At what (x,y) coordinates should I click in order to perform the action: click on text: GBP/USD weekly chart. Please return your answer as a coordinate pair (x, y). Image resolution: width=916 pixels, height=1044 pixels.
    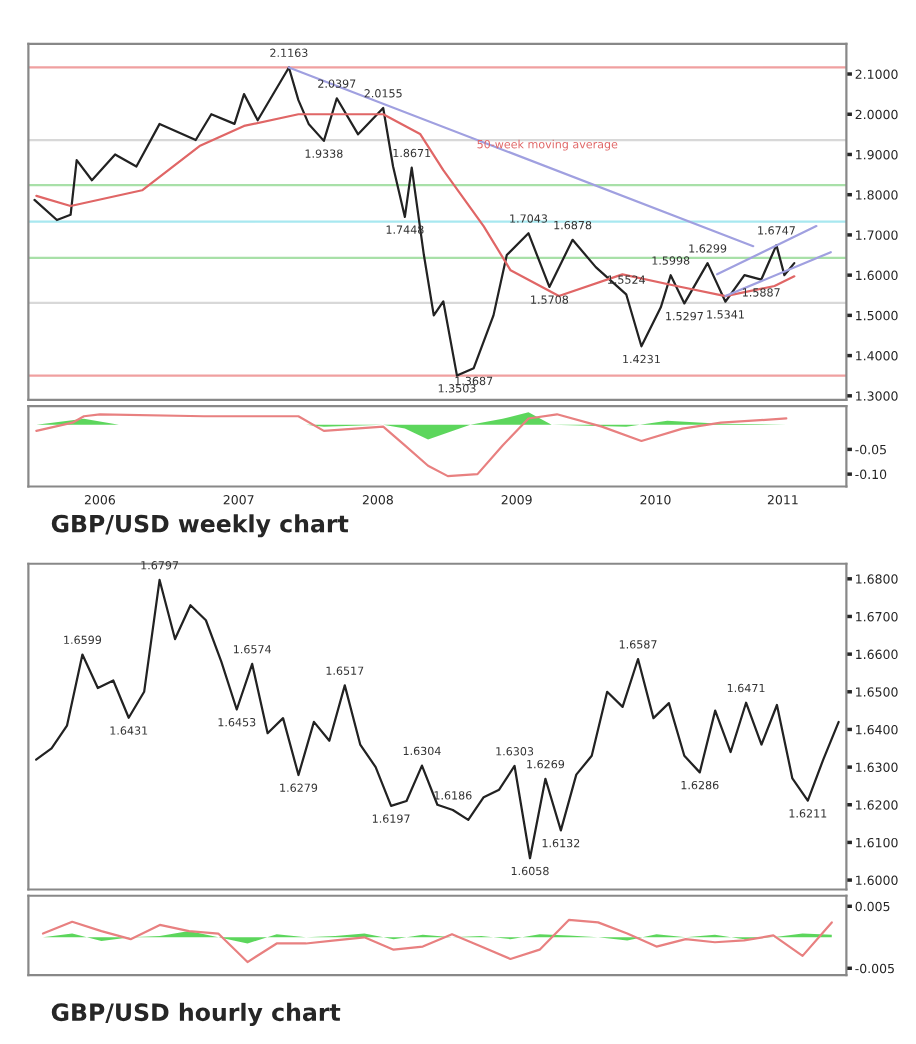
    Looking at the image, I should click on (200, 526).